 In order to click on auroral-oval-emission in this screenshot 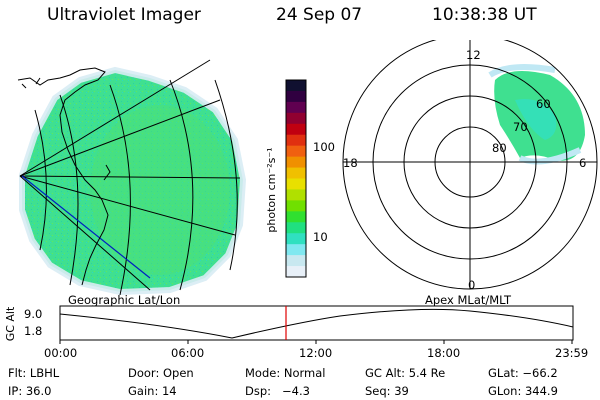, I will do `click(536, 114)`.